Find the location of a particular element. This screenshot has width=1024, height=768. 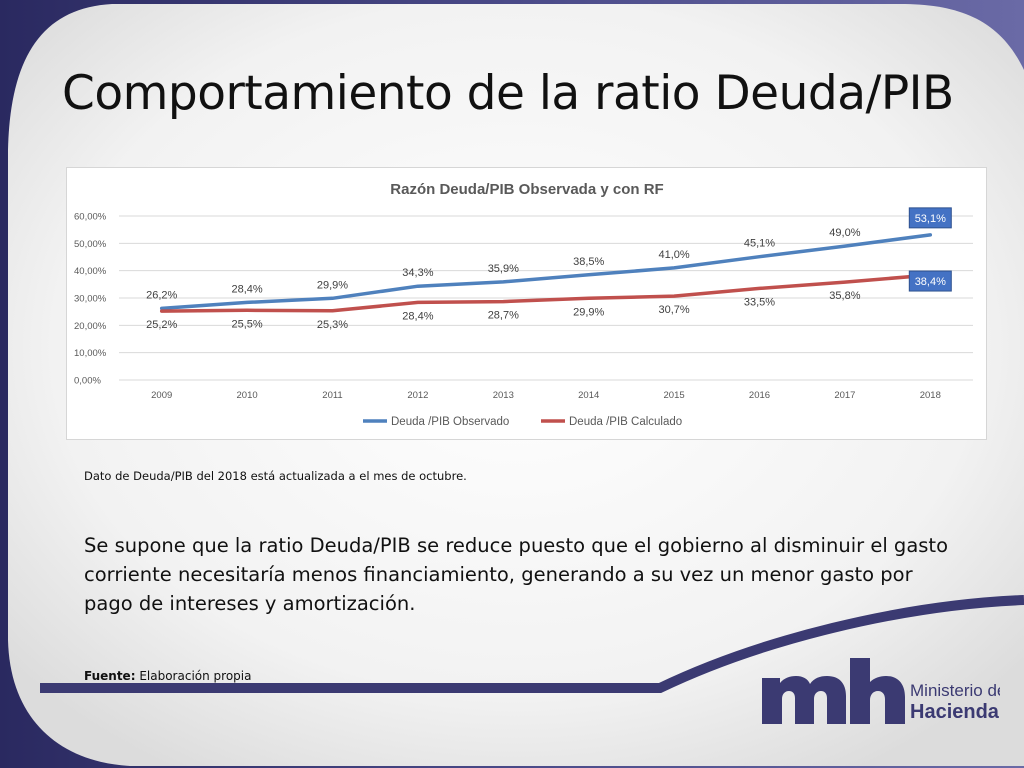

data-label: 38,5% is located at coordinates (588, 262).